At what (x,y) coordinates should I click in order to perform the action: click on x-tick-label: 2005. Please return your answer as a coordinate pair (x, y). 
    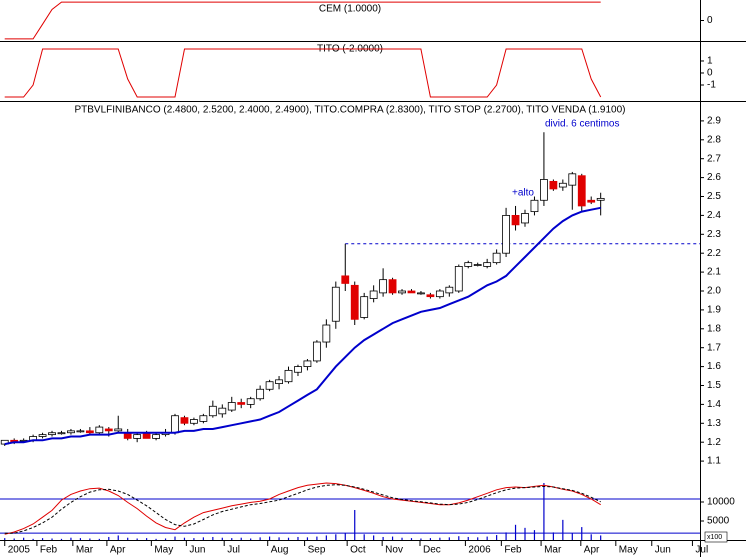
    Looking at the image, I should click on (19, 550).